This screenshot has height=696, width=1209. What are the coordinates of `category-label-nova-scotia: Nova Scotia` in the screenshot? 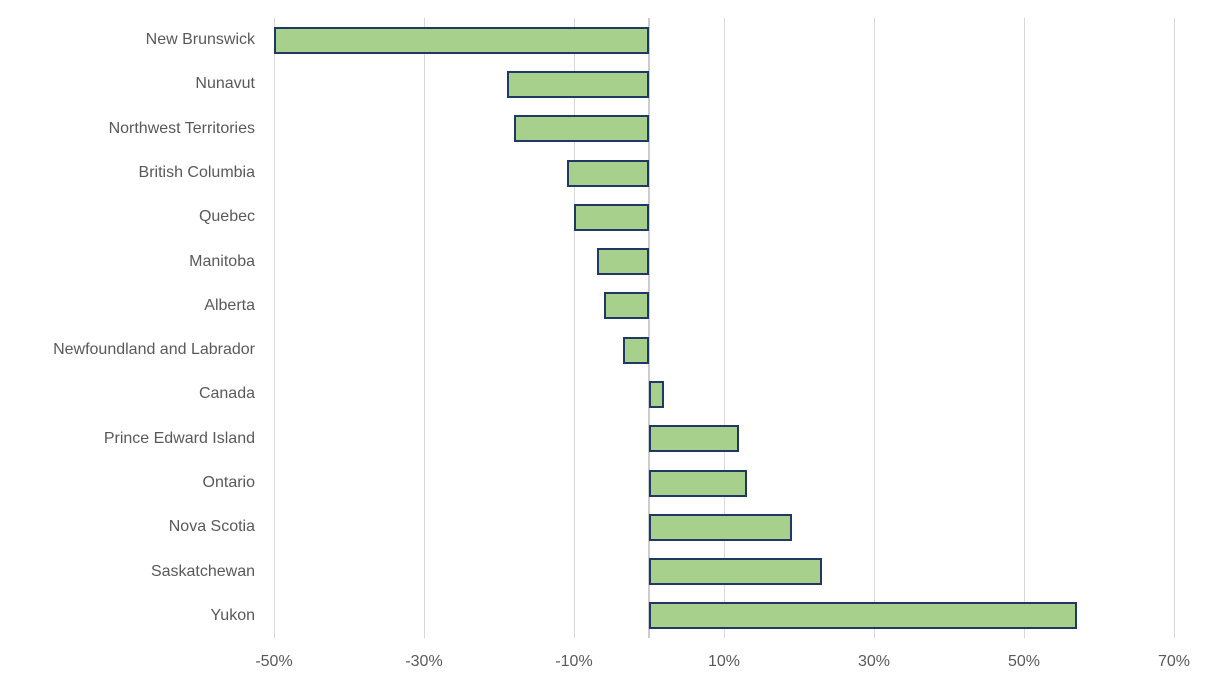 It's located at (211, 527).